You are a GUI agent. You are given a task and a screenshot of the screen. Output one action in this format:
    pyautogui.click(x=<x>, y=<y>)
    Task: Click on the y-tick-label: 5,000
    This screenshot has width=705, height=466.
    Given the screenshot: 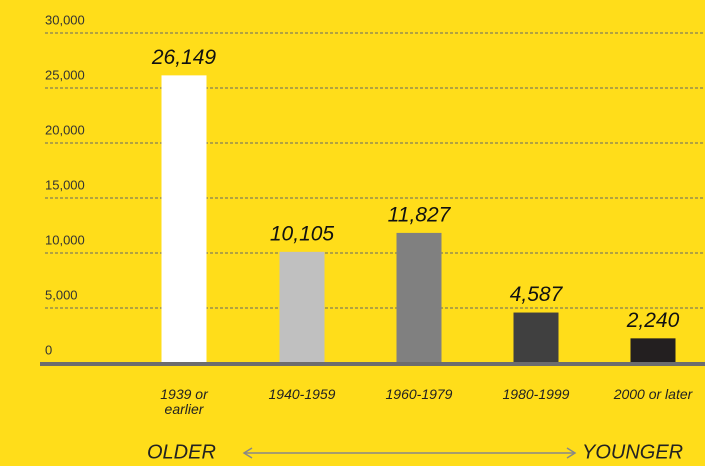 What is the action you would take?
    pyautogui.click(x=61, y=294)
    